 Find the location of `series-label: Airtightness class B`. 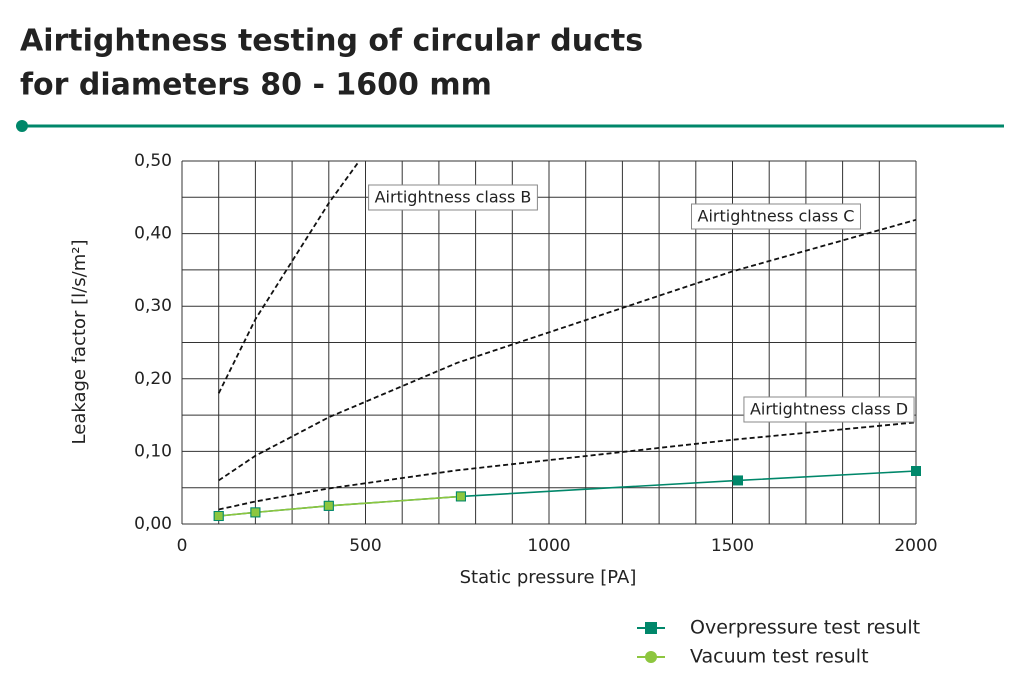

series-label: Airtightness class B is located at coordinates (453, 197).